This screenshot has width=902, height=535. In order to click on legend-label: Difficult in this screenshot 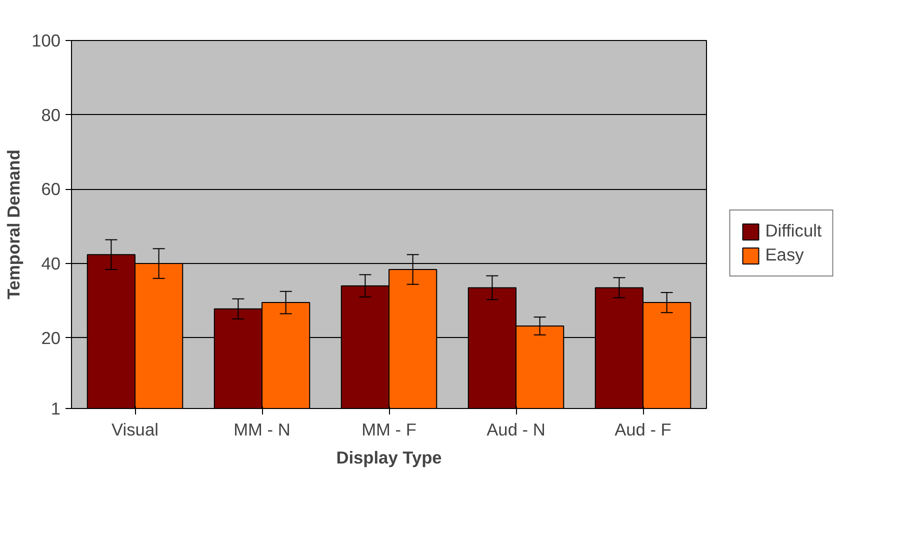, I will do `click(793, 231)`.